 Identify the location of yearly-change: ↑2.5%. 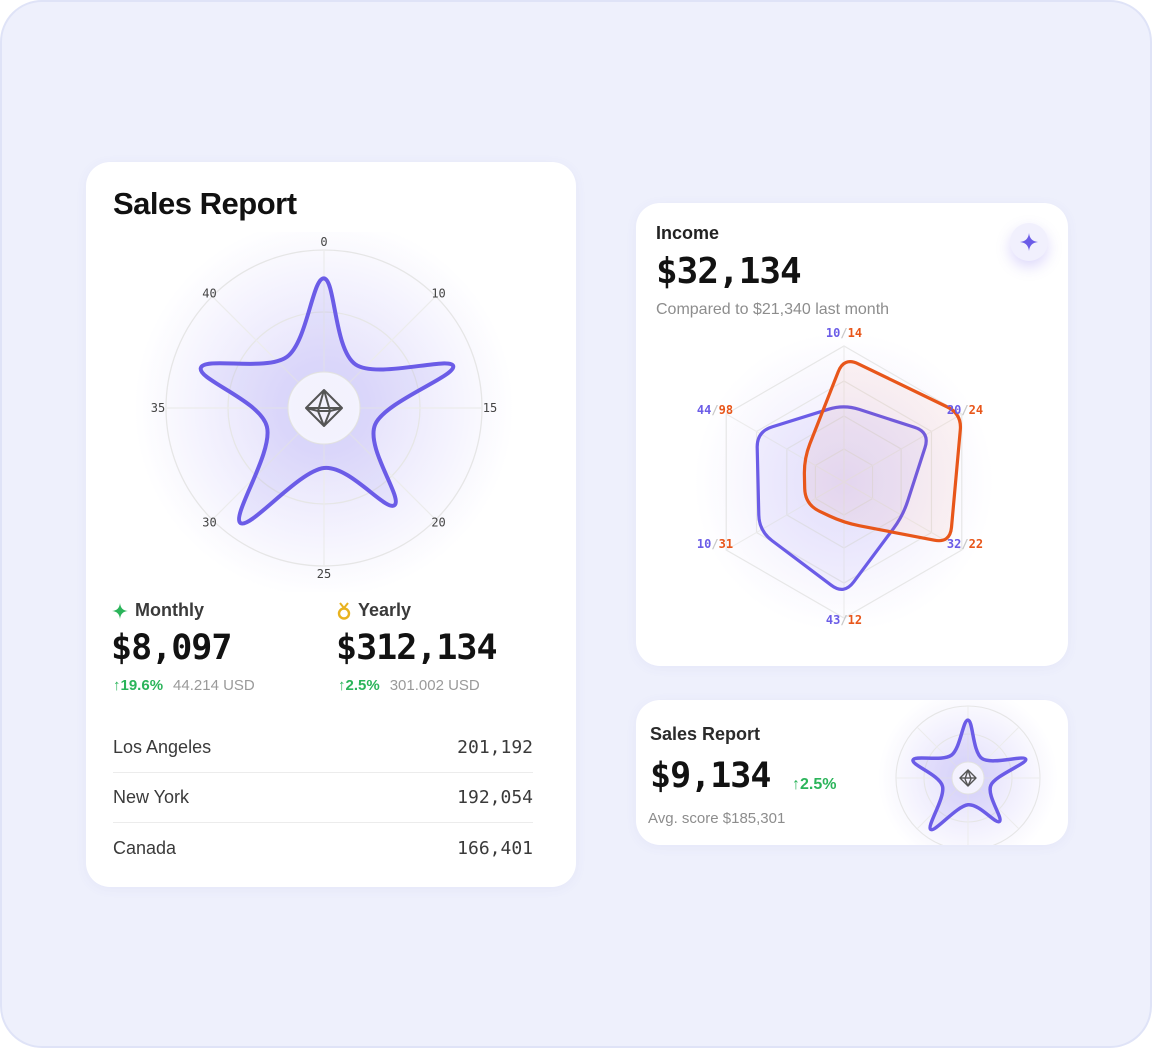
(359, 685).